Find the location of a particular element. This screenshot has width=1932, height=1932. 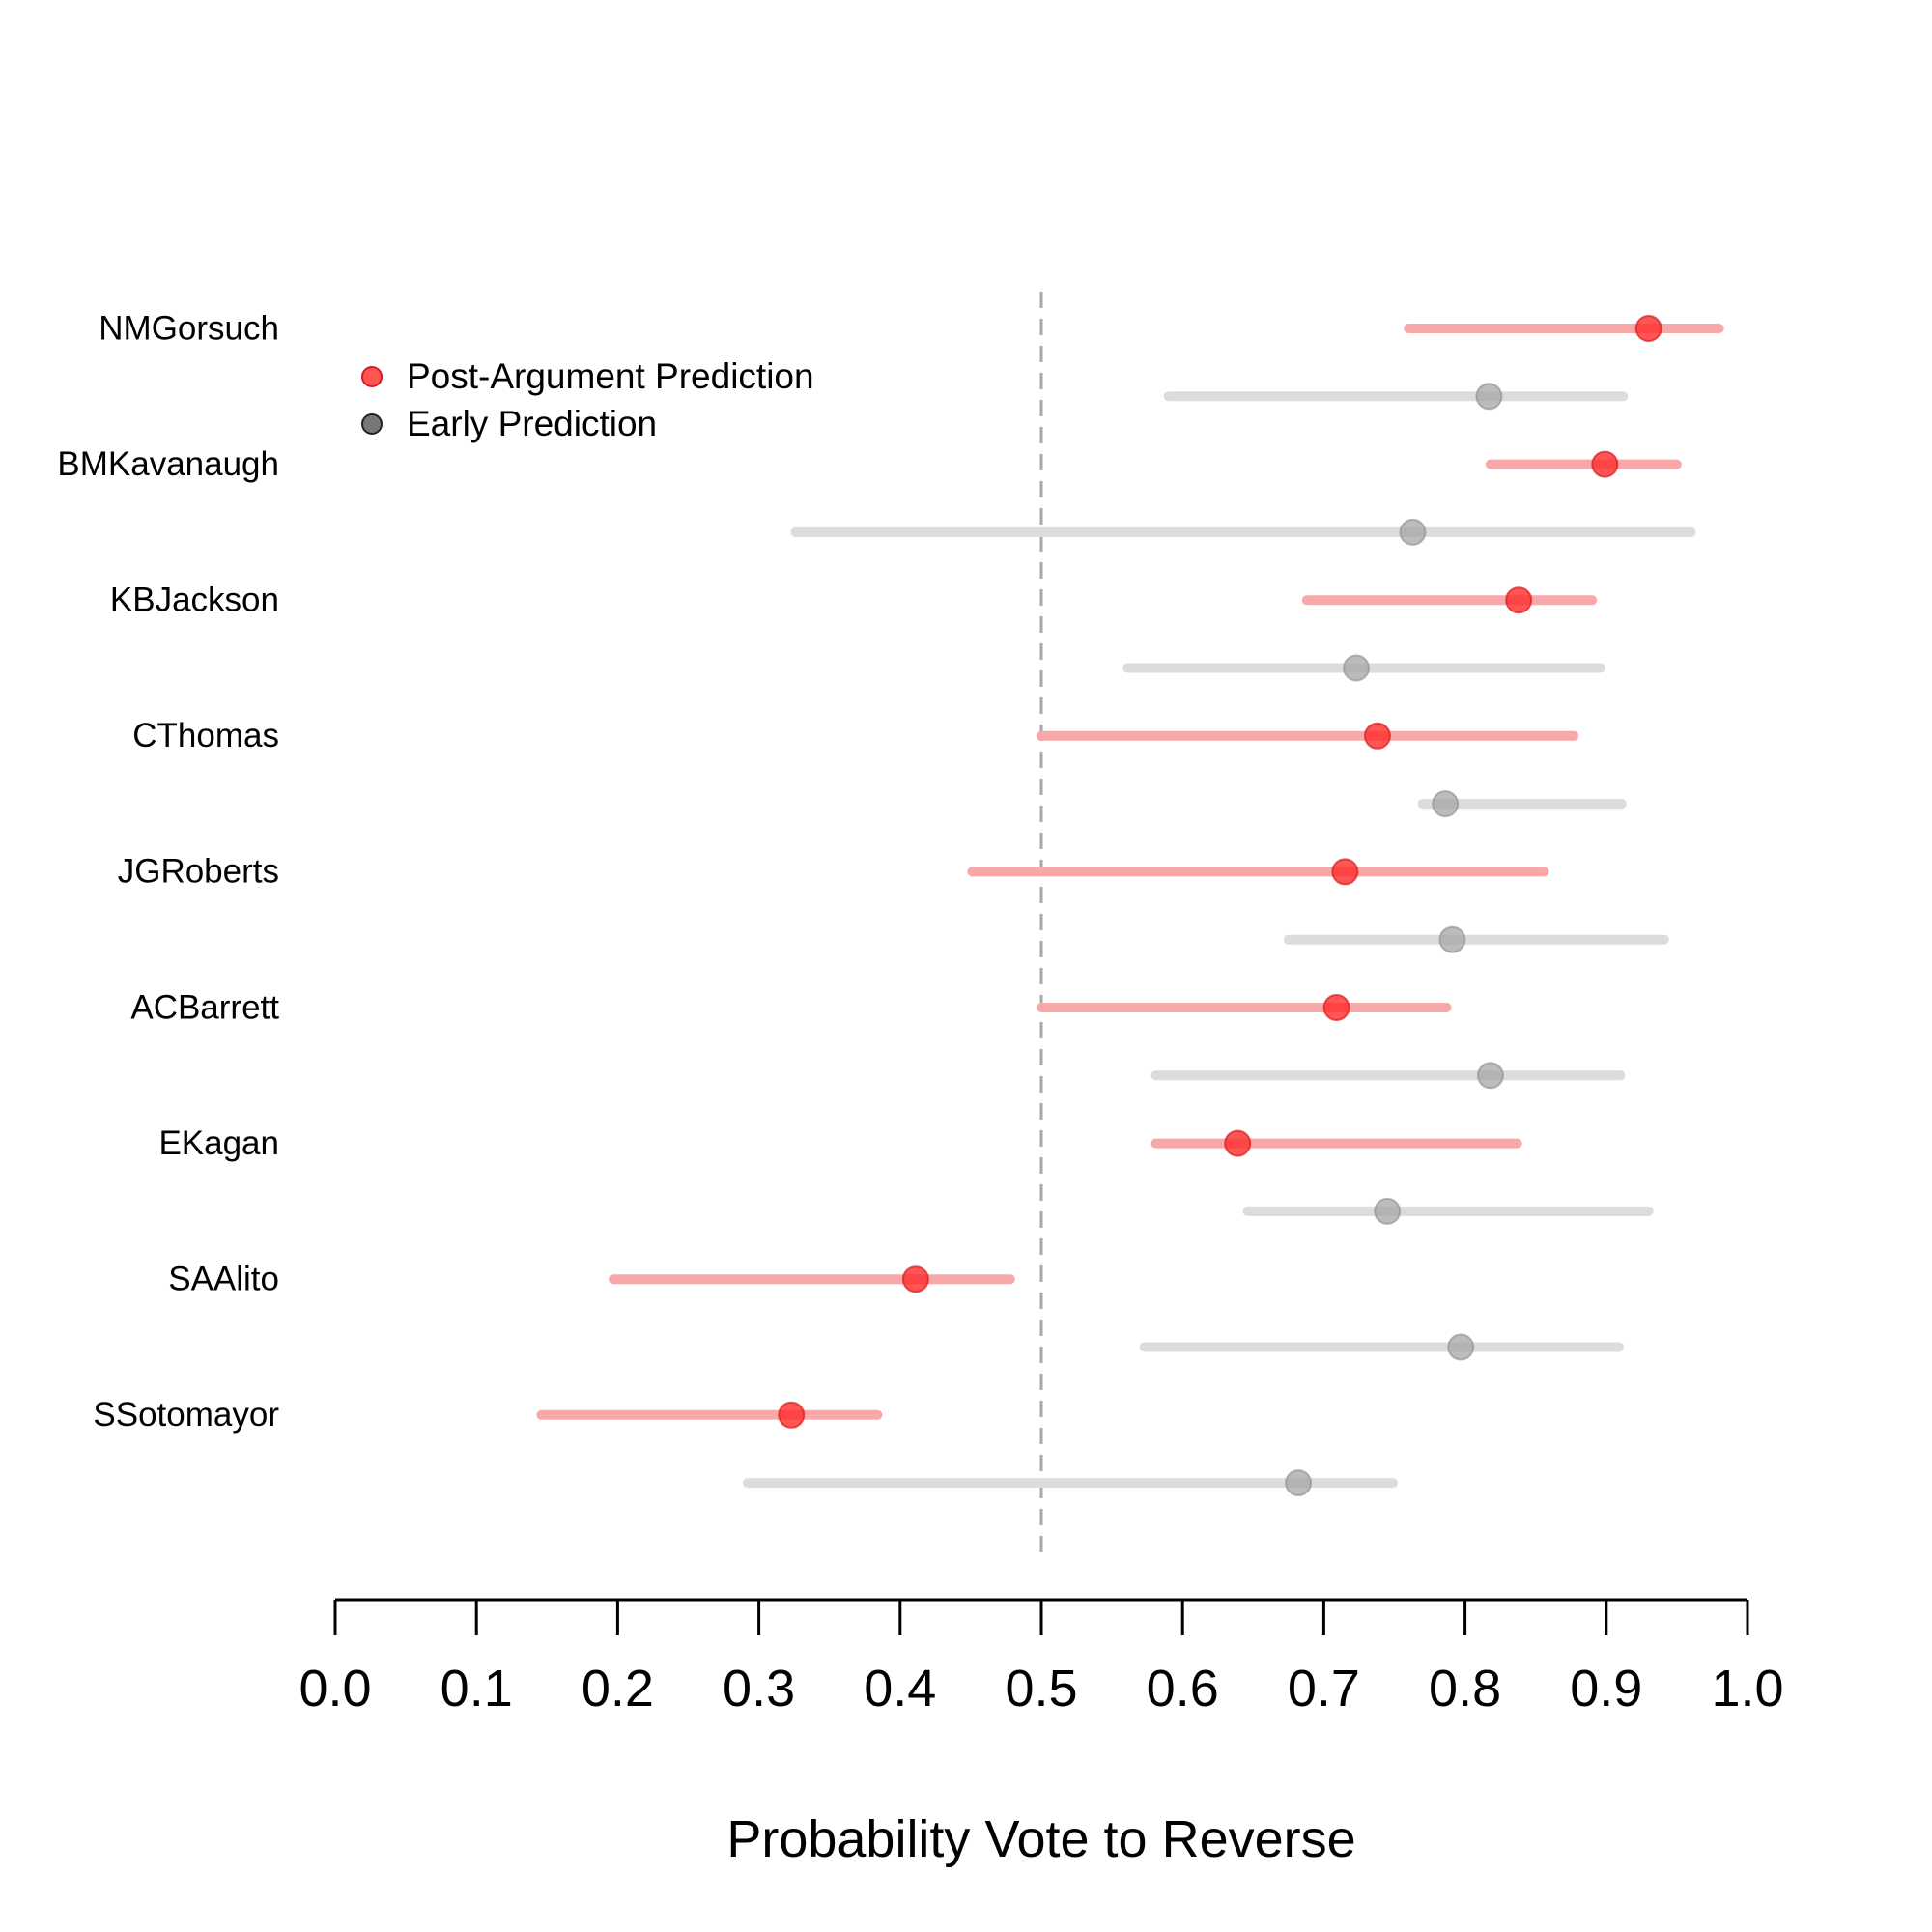

justice-label: ACBarrett is located at coordinates (204, 1007).